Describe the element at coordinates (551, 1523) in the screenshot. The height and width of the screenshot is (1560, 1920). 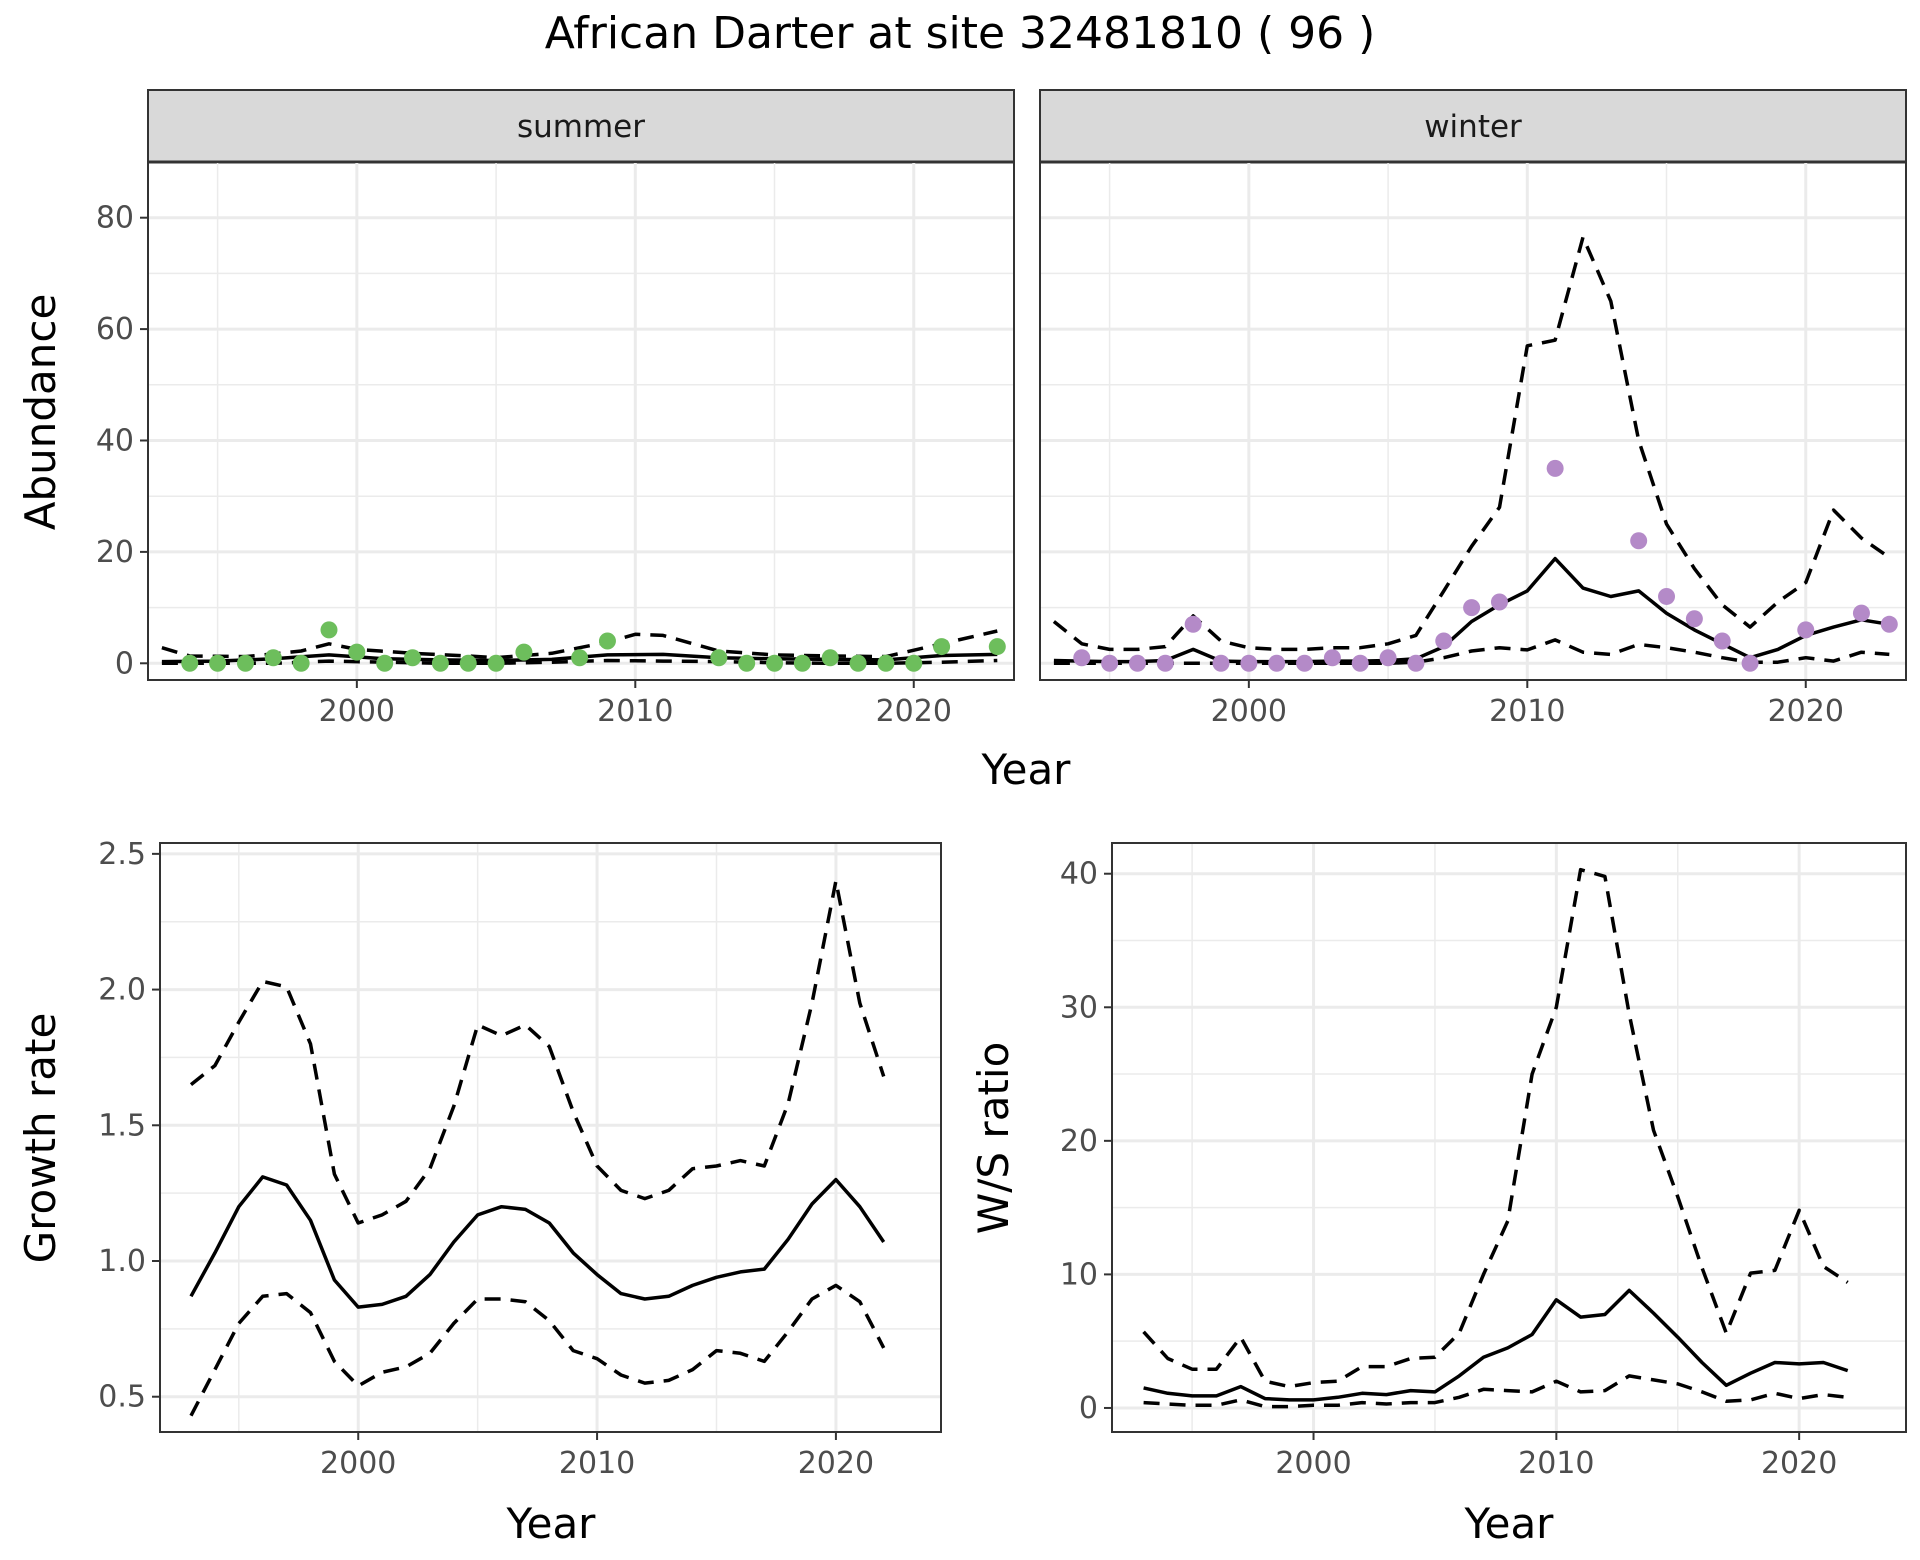
I see `growth-x-axis-title: Year` at that location.